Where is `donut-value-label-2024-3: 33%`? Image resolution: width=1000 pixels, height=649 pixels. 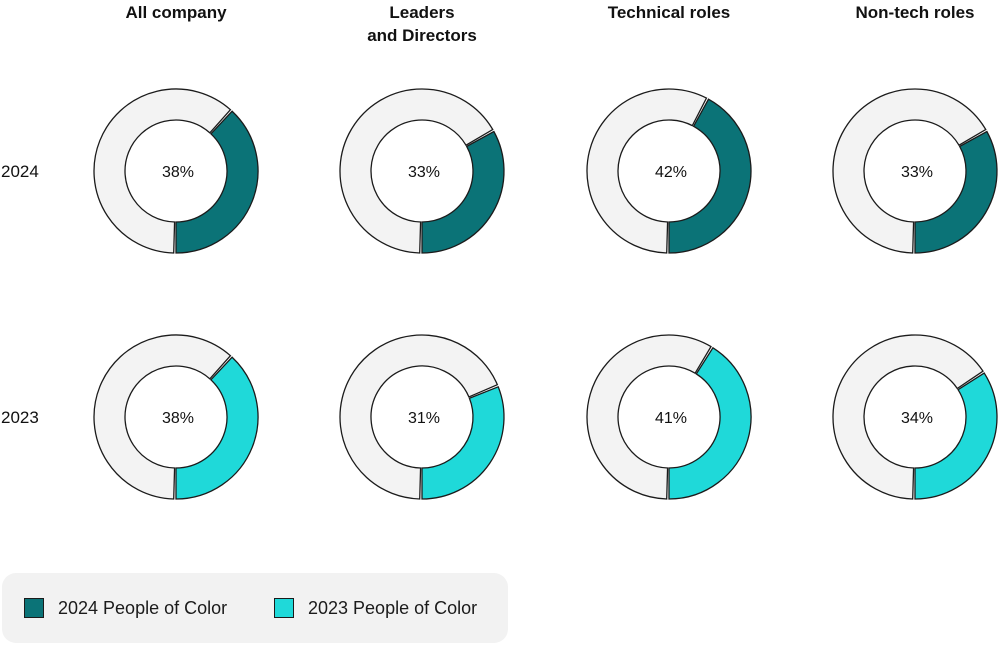 donut-value-label-2024-3: 33% is located at coordinates (917, 172).